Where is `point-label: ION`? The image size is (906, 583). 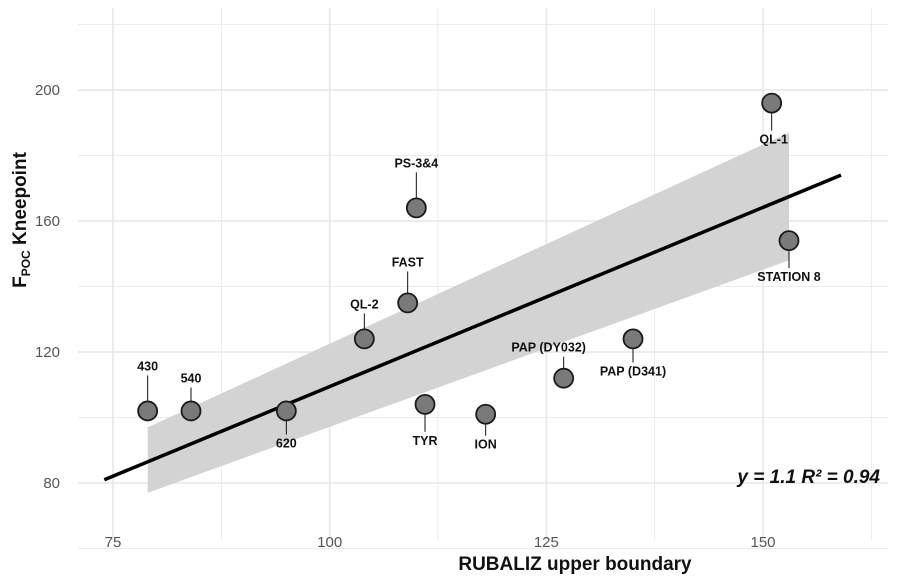 point-label: ION is located at coordinates (486, 445).